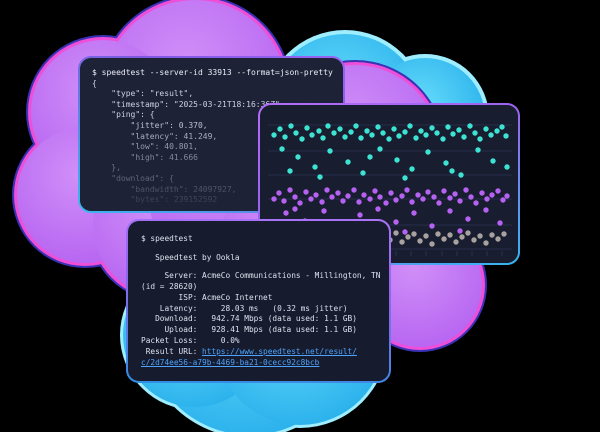  I want to click on terminal-line: "type": "result",, so click(143, 94).